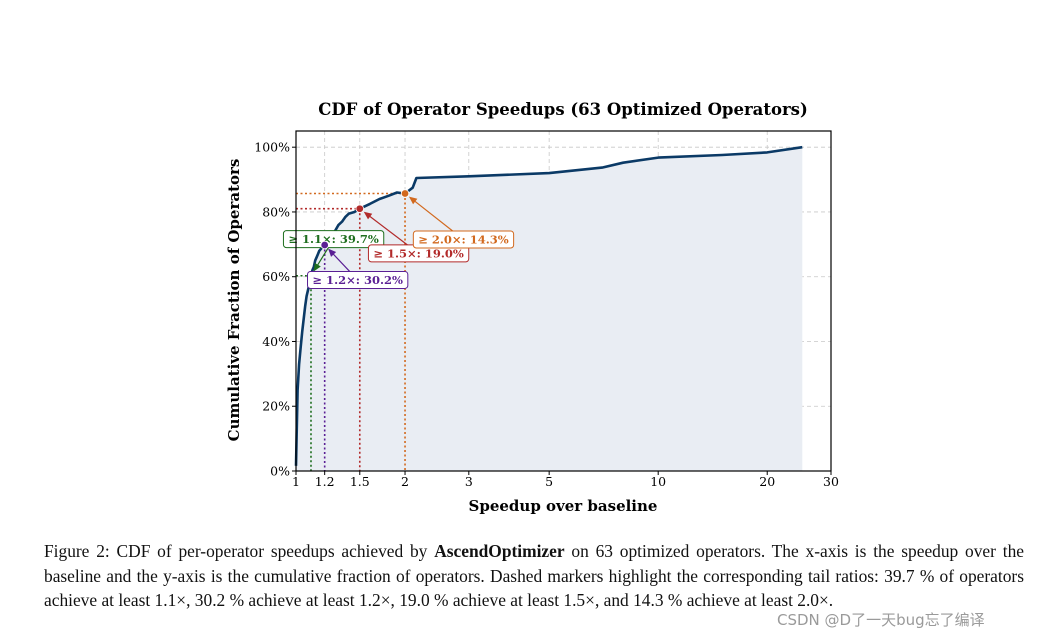  Describe the element at coordinates (358, 264) in the screenshot. I see `marker-annotation: ≥ 1.2×: 30.2%` at that location.